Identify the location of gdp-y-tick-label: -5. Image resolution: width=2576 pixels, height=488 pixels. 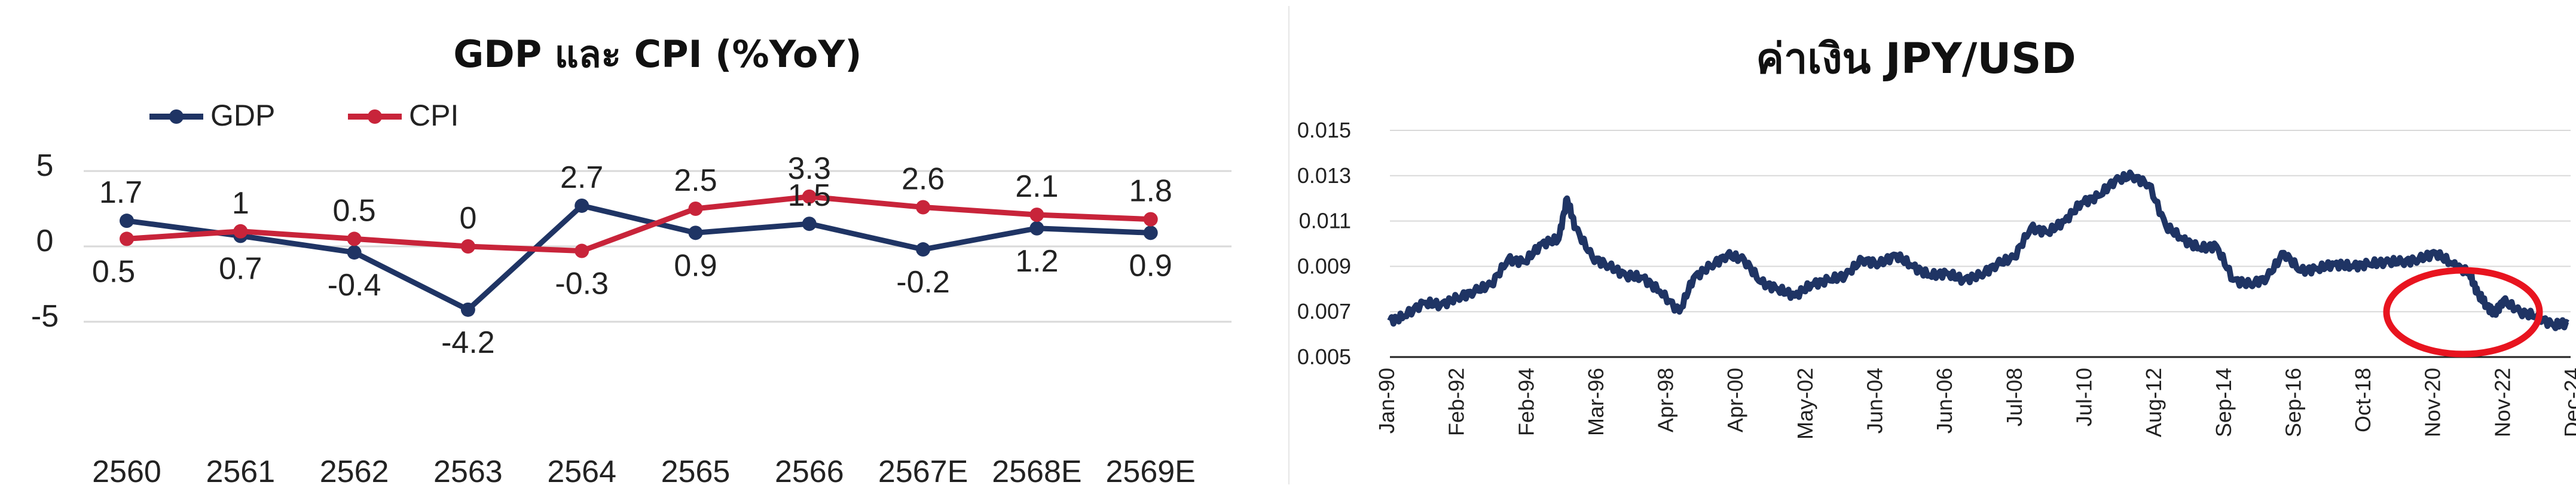
(45, 316).